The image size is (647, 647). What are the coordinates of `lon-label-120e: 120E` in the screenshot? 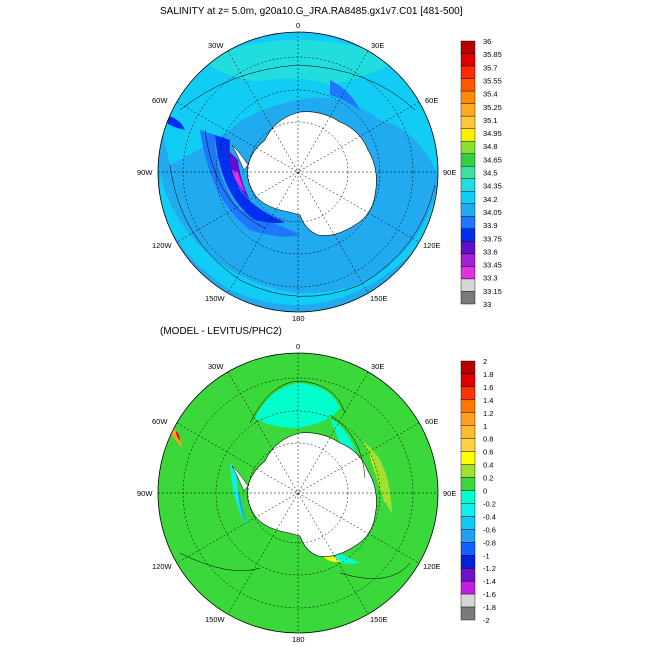 It's located at (432, 566).